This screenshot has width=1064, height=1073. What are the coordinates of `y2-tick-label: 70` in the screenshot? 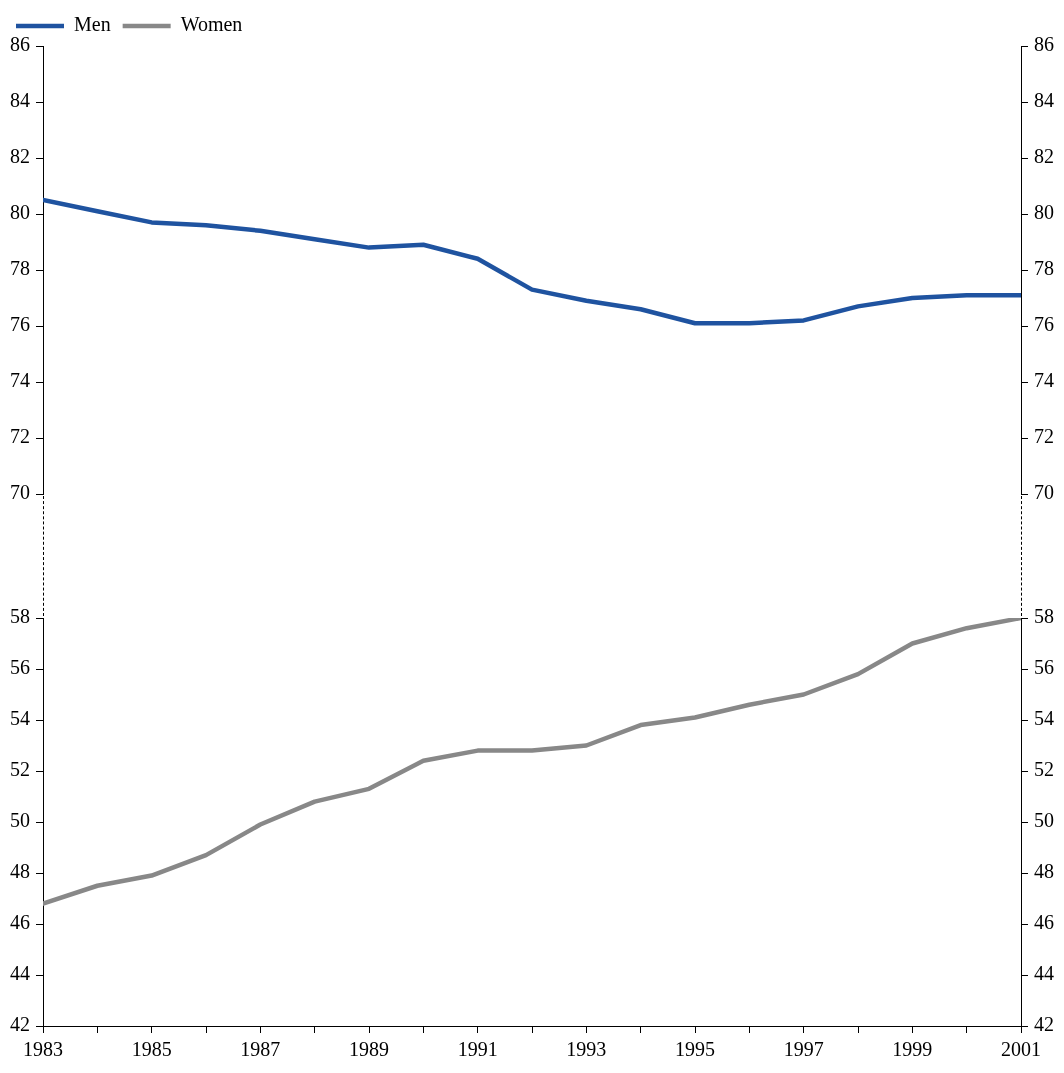 It's located at (1044, 492).